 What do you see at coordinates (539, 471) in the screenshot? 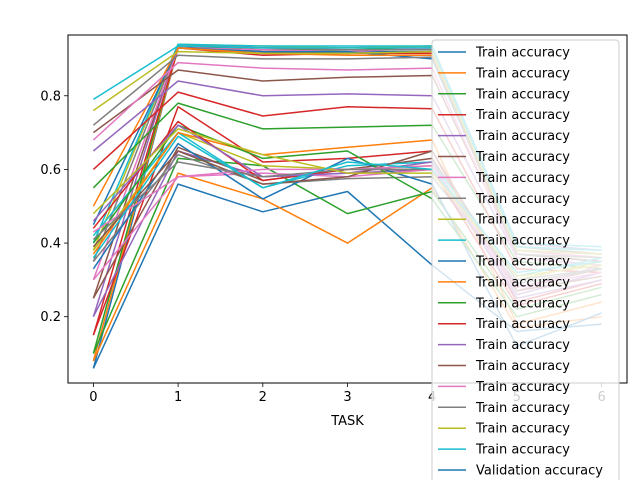
I see `legend-entry-label: Validation accuracy` at bounding box center [539, 471].